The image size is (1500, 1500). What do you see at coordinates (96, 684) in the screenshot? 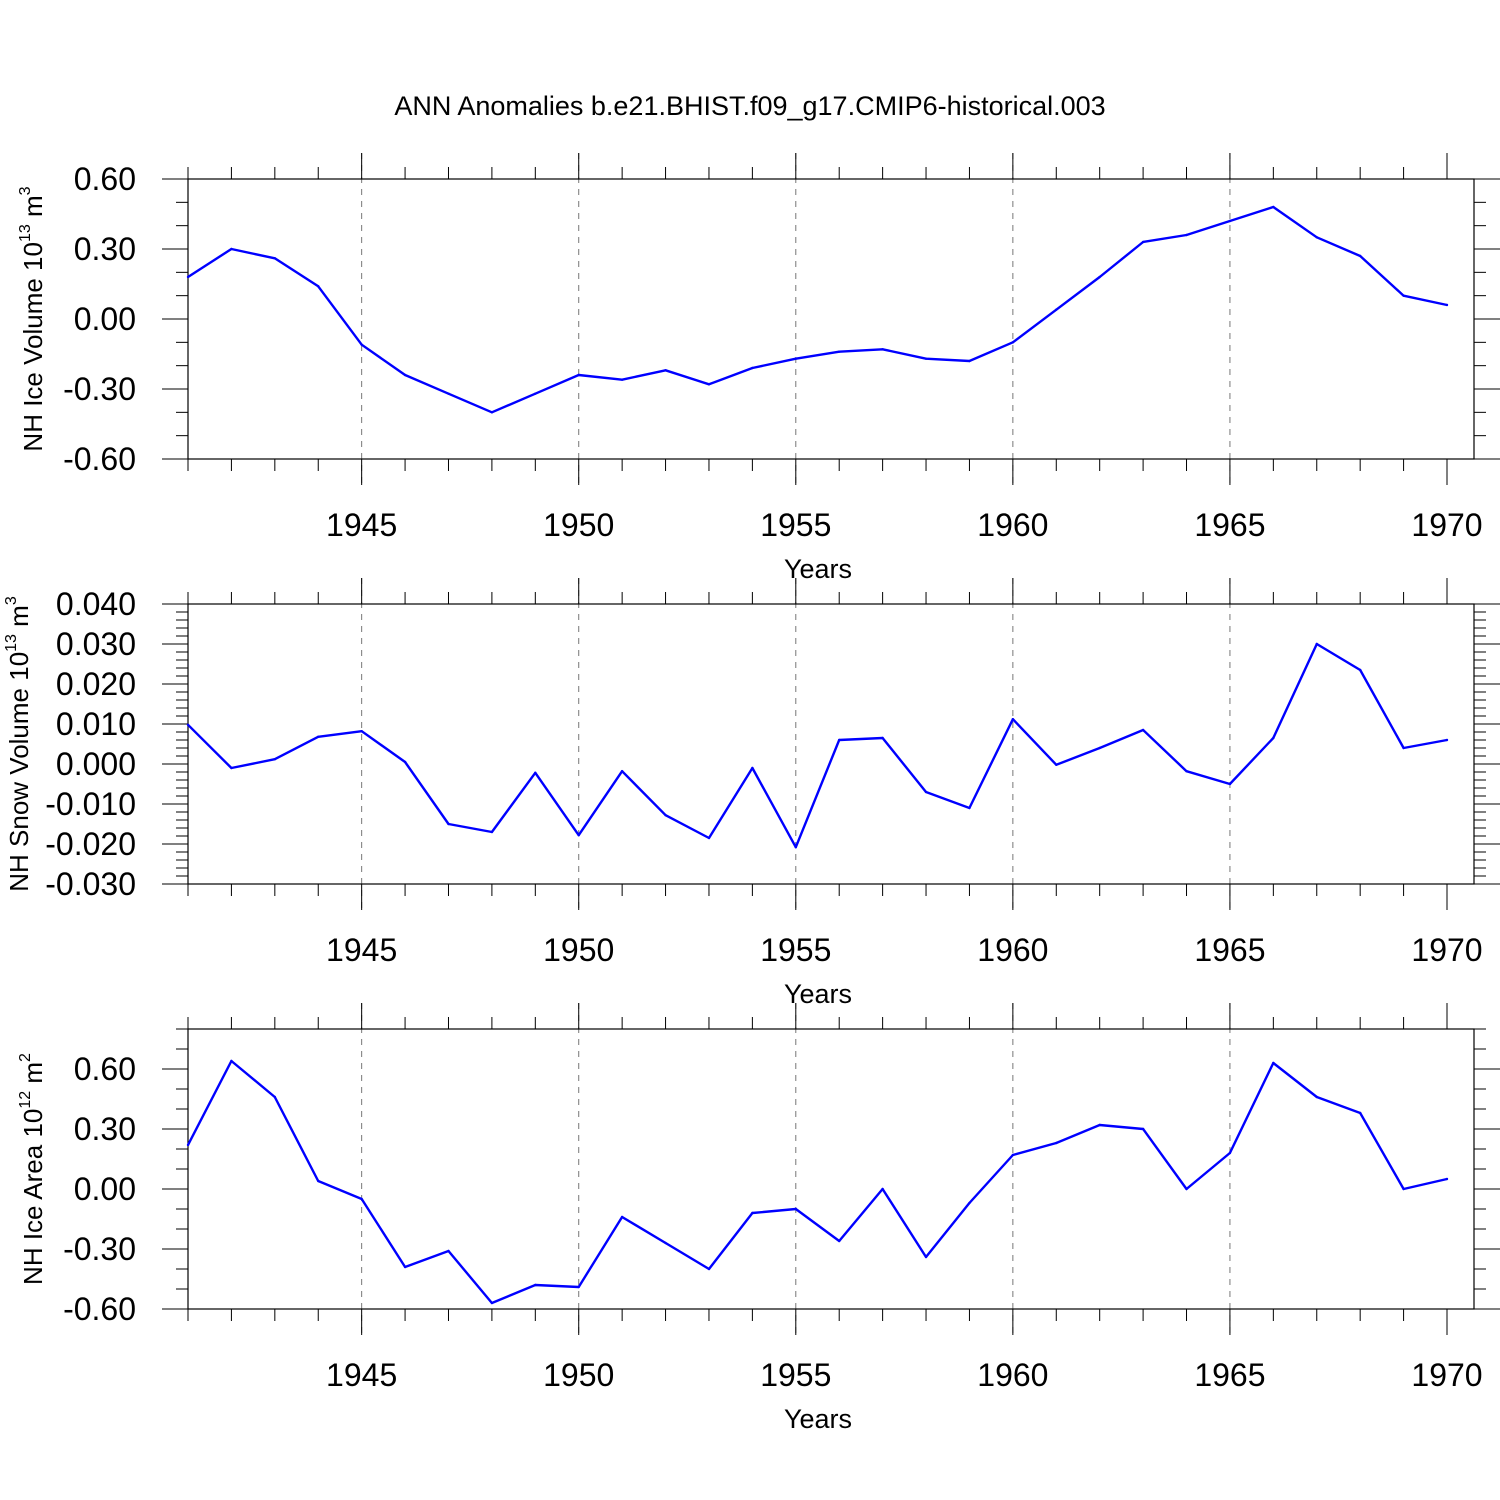
I see `y-tick-label: 0.020` at bounding box center [96, 684].